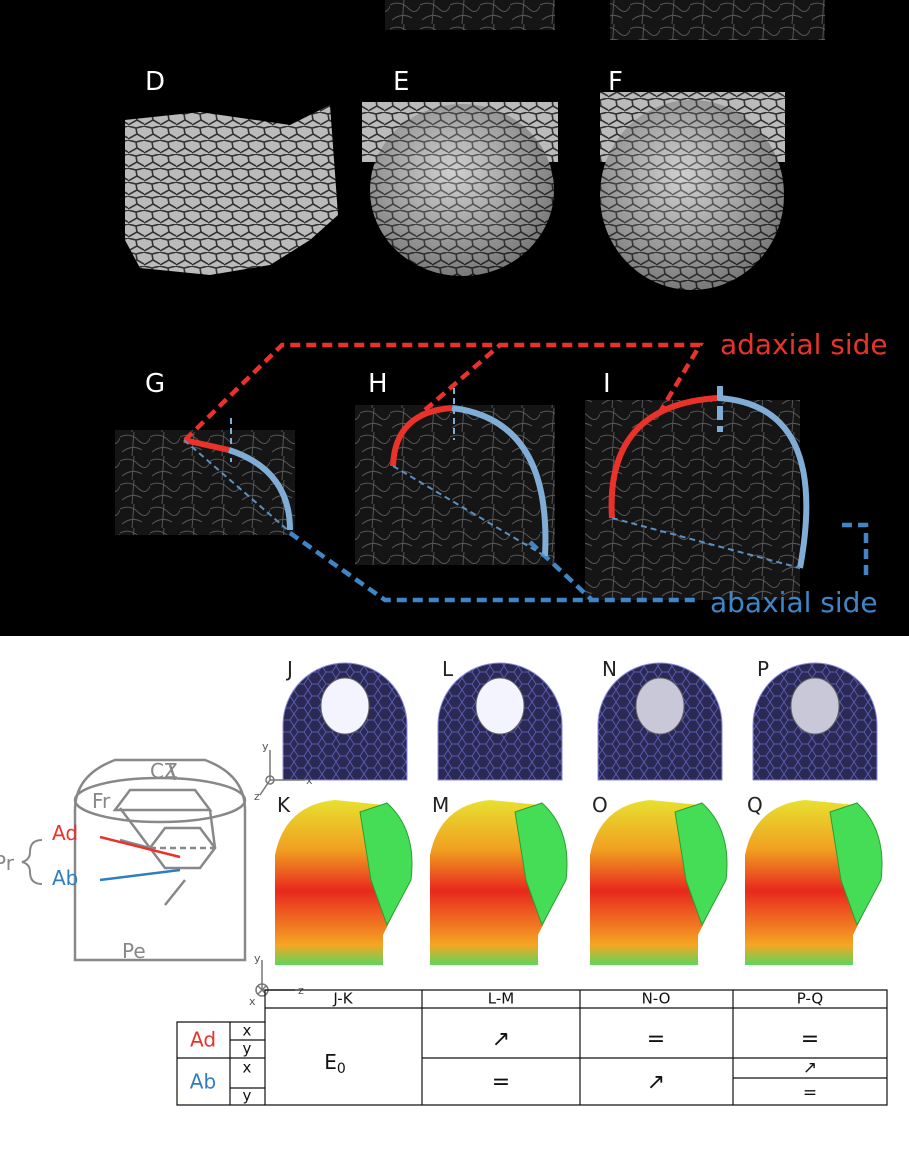 Image resolution: width=909 pixels, height=1165 pixels. I want to click on ad-pointer, so click(140, 847).